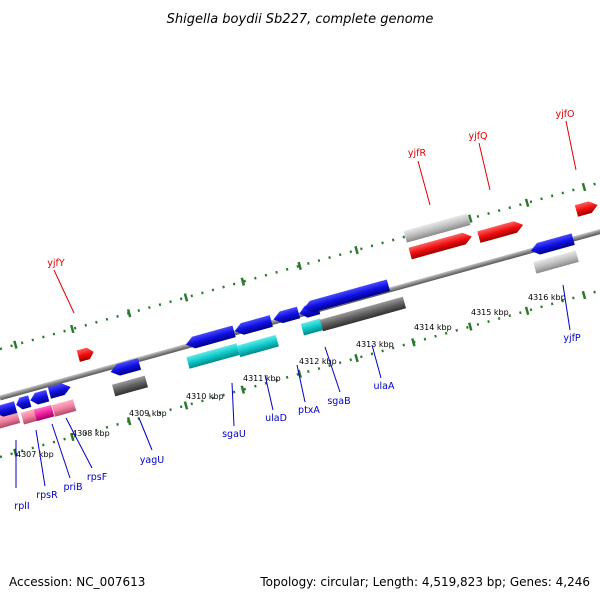 The width and height of the screenshot is (600, 600). I want to click on feature-yjfQ, so click(500, 232).